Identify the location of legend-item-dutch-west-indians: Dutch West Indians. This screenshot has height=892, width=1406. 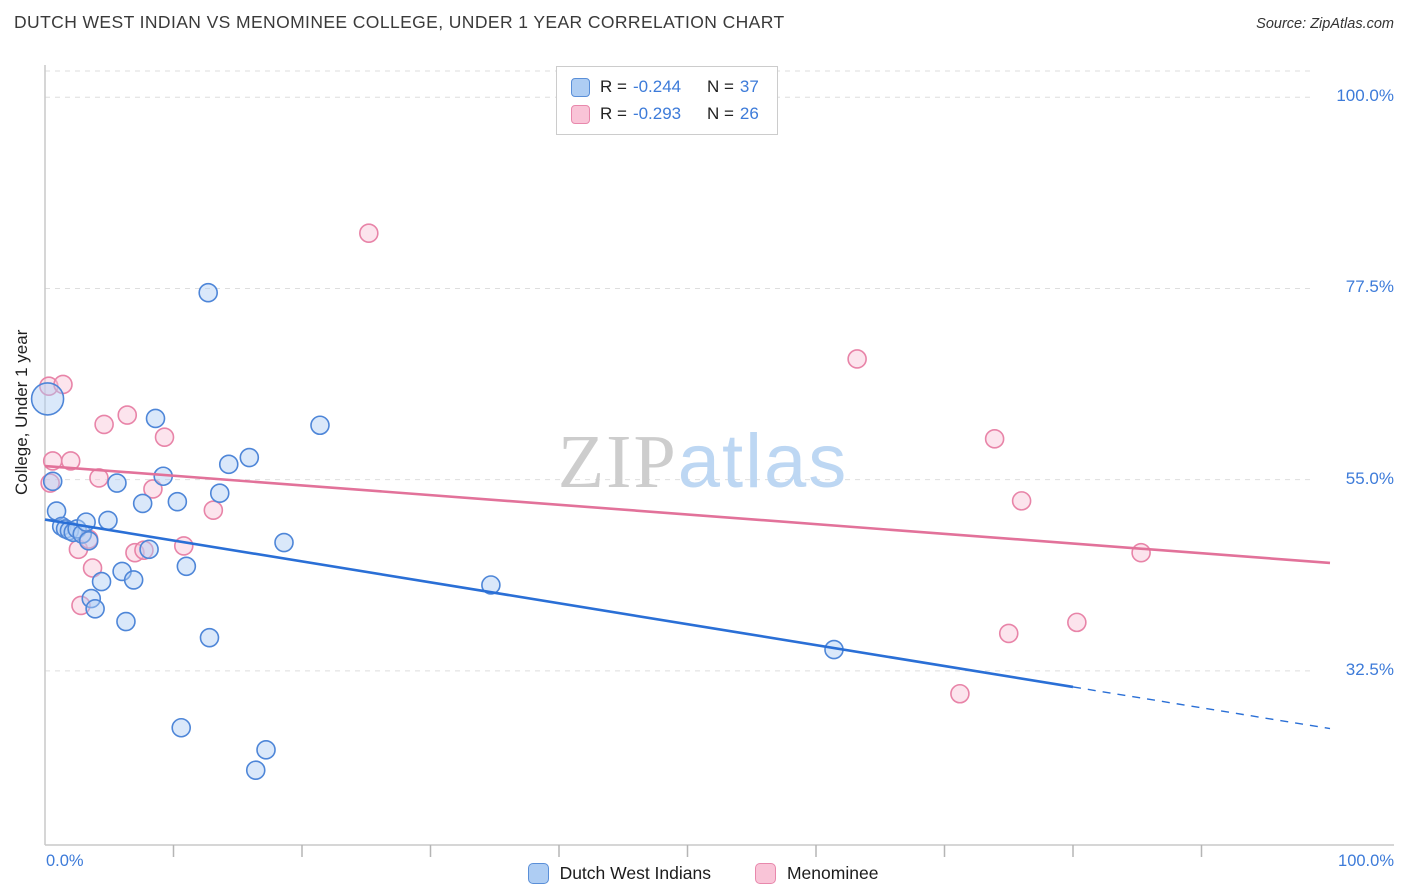
(619, 873).